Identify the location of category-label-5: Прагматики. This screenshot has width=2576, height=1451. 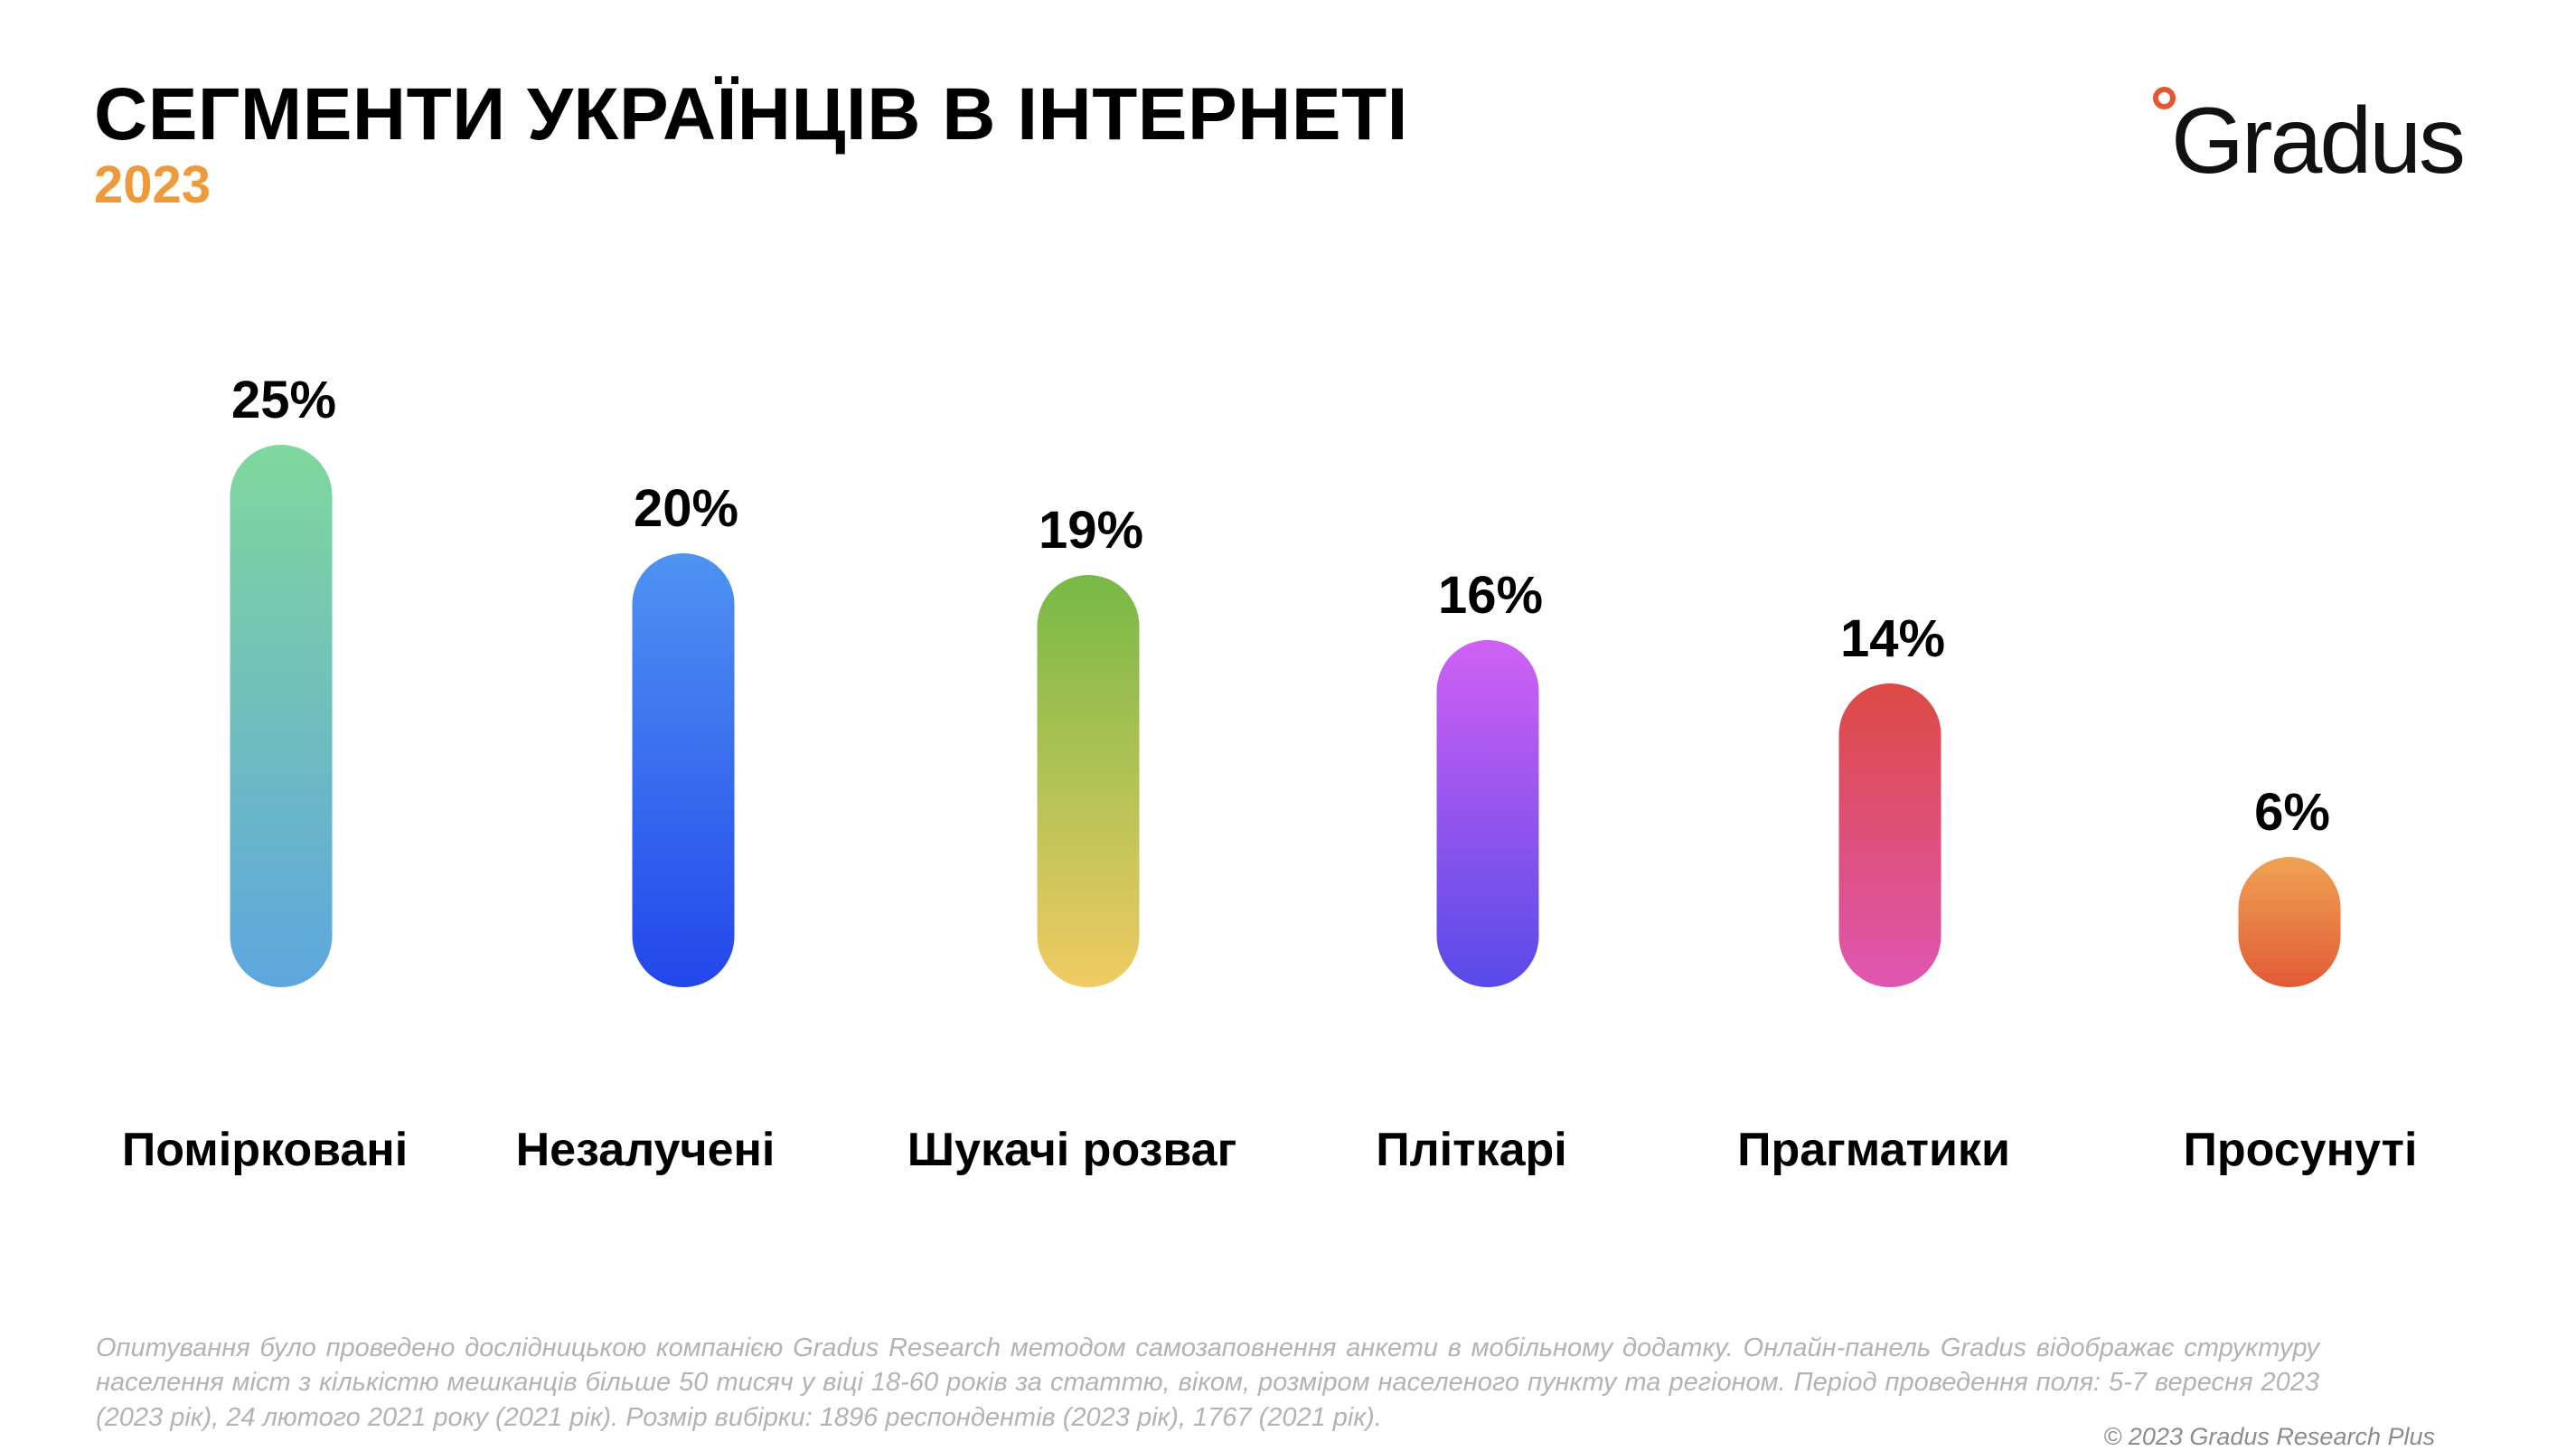
(1873, 1150).